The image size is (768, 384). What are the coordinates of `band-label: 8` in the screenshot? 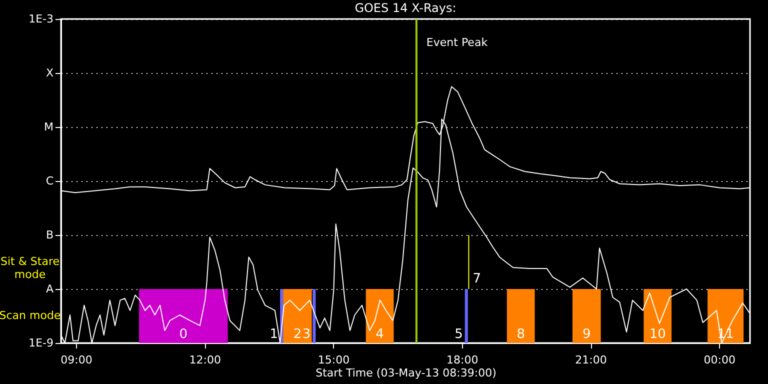 It's located at (520, 334).